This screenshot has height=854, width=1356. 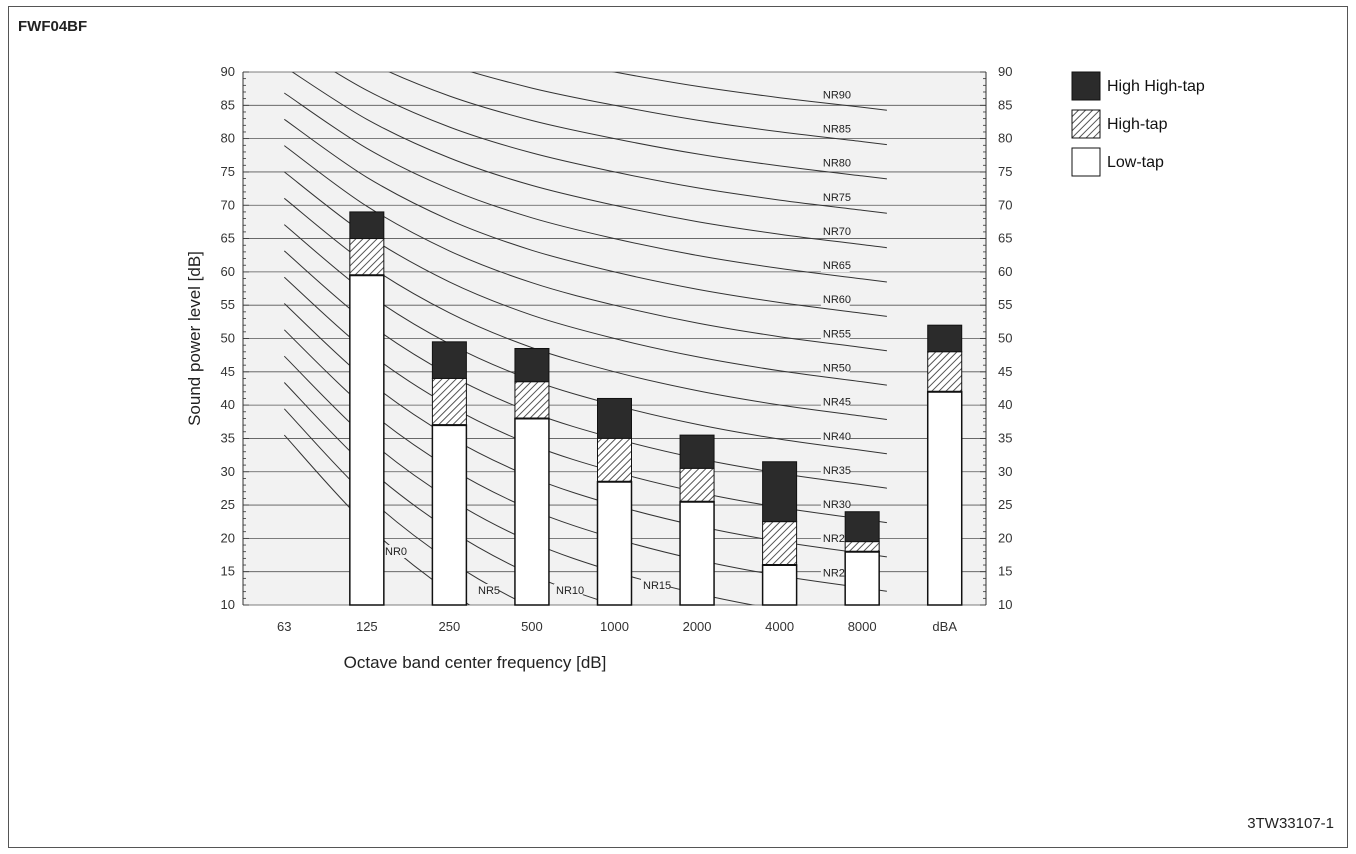 What do you see at coordinates (532, 626) in the screenshot?
I see `x-tick-label: 500` at bounding box center [532, 626].